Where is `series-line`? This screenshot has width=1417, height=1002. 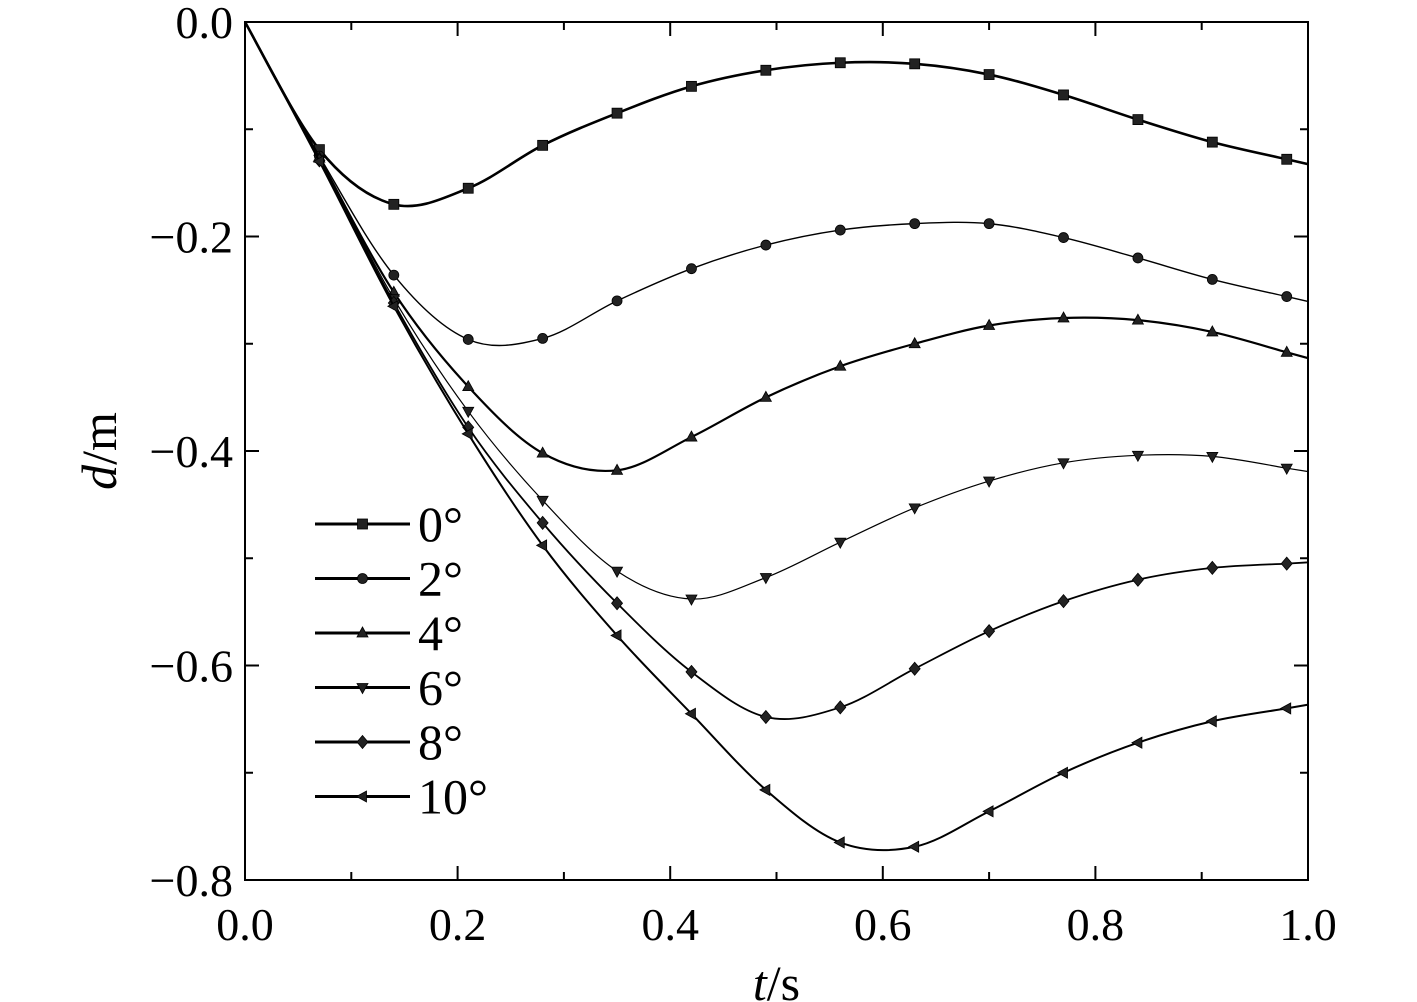
series-line is located at coordinates (776, 114).